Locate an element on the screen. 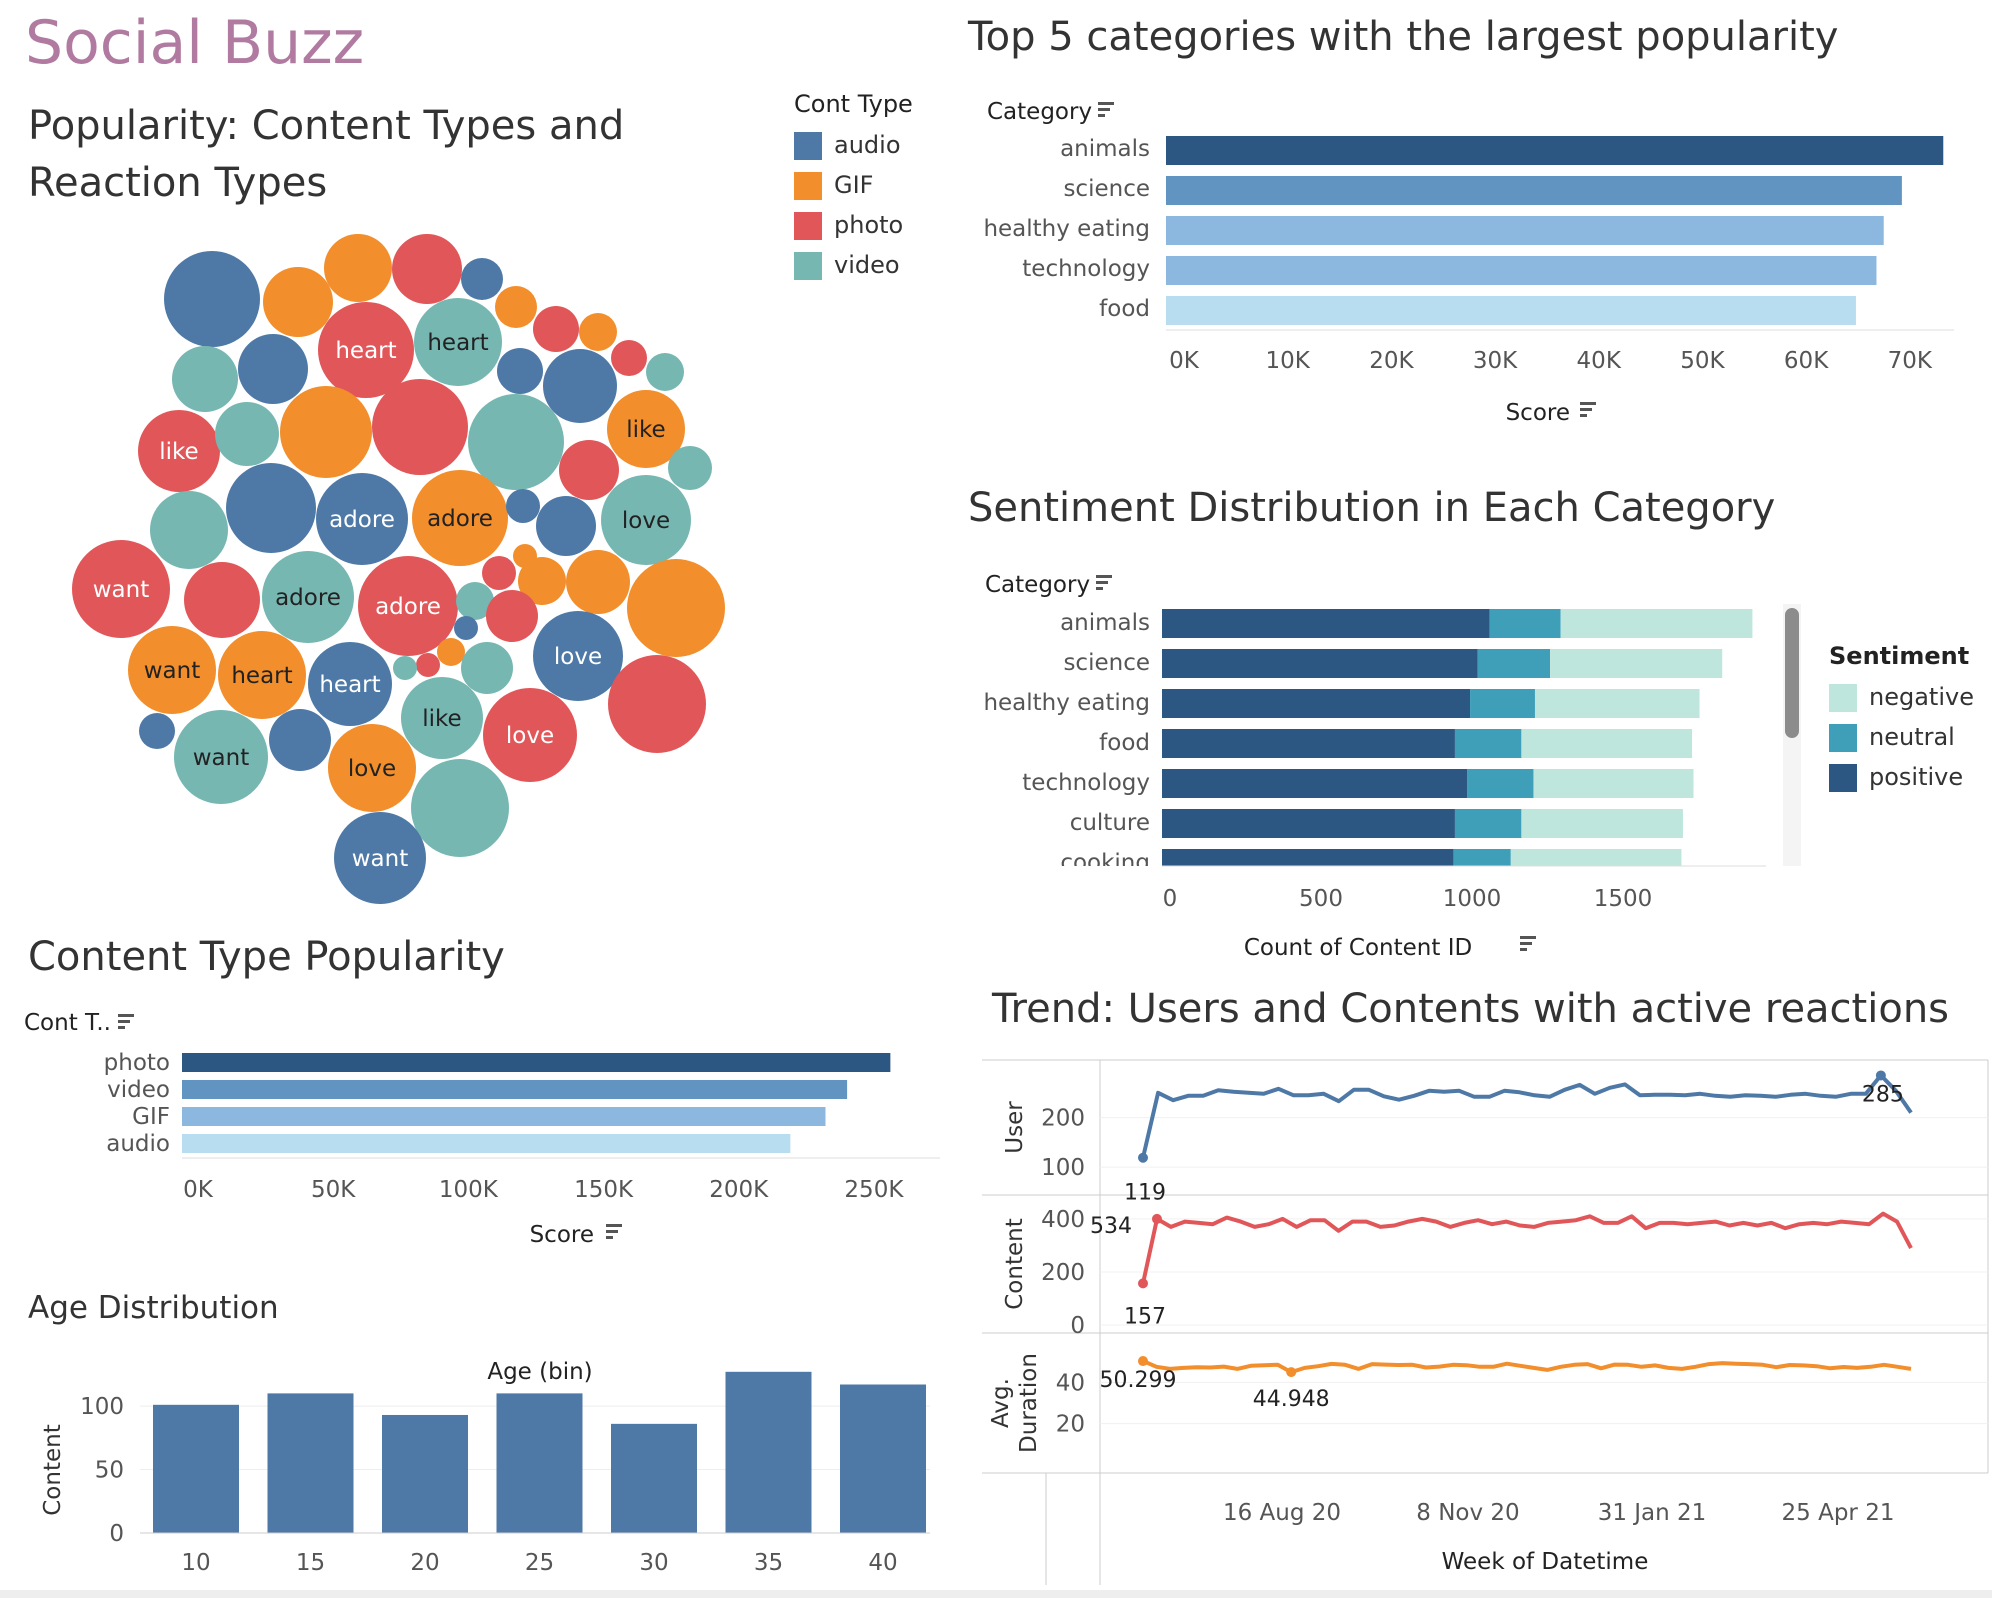  x-tick-label: 500 is located at coordinates (1321, 899).